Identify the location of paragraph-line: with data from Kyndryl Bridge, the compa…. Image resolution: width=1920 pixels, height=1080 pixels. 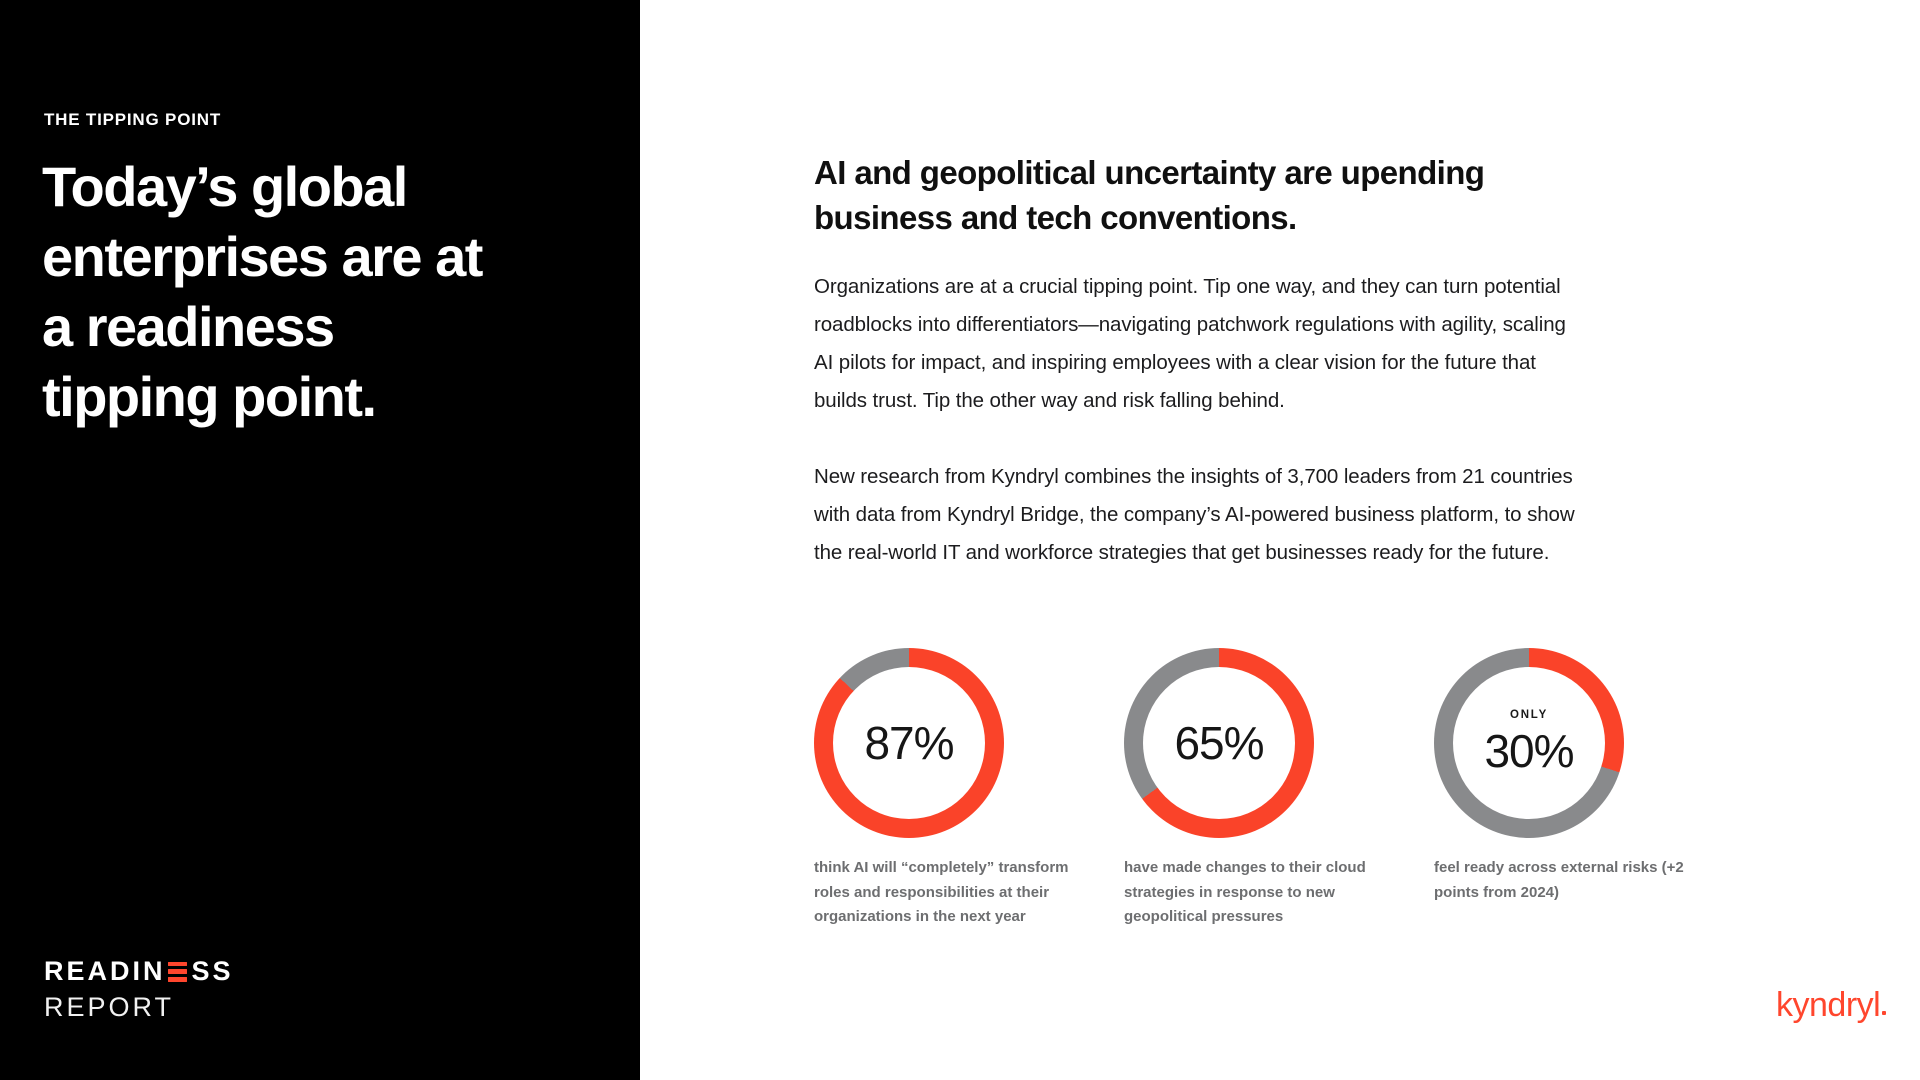
(1194, 514).